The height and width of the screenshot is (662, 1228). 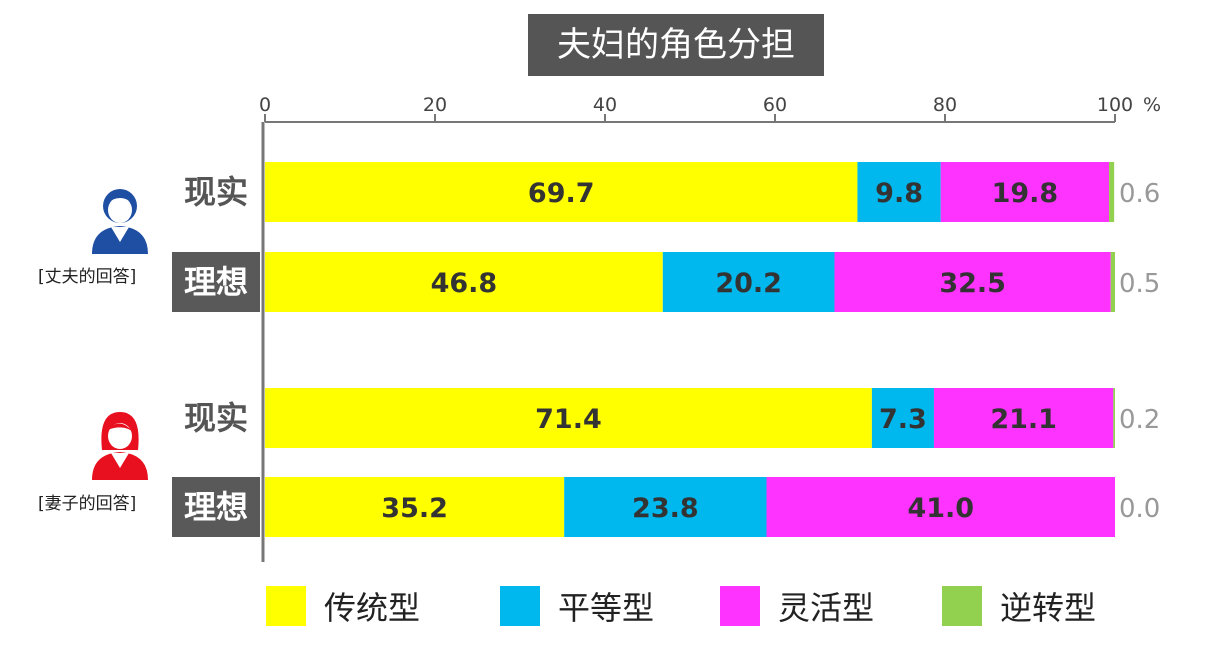 I want to click on data-label-g1-r0-s2: 21.1, so click(x=1023, y=419).